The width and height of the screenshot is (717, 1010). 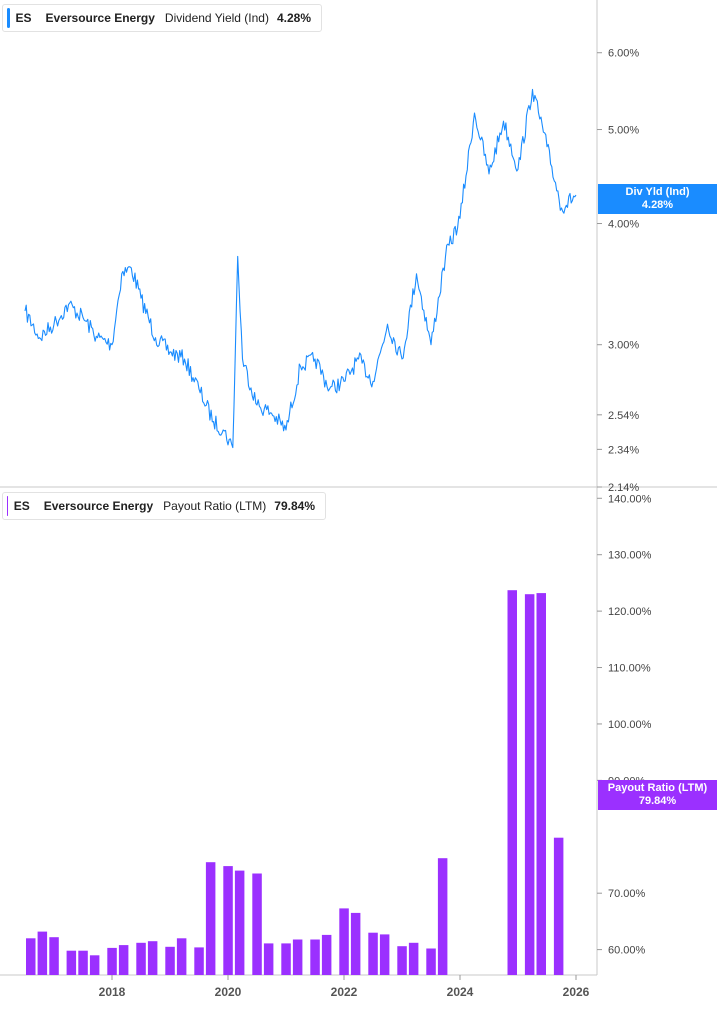 I want to click on bottom-y-tick-label: 70.00%, so click(x=627, y=894).